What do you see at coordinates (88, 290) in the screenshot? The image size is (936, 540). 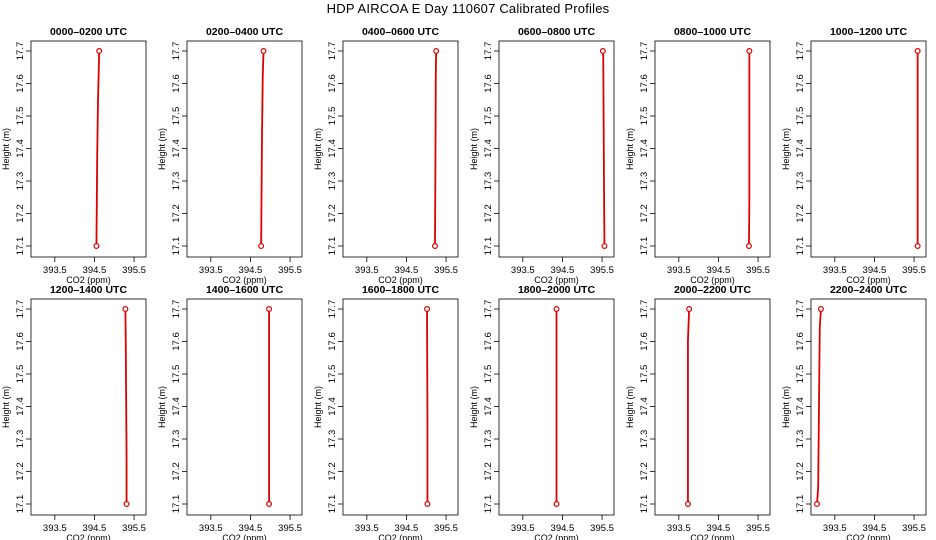 I see `panel-title: 1200–1400 UTC` at bounding box center [88, 290].